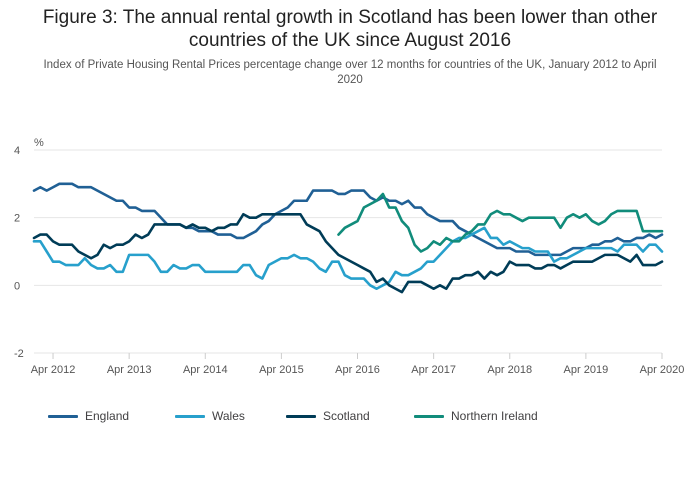  I want to click on x-tick-label: Apr 2018, so click(509, 370).